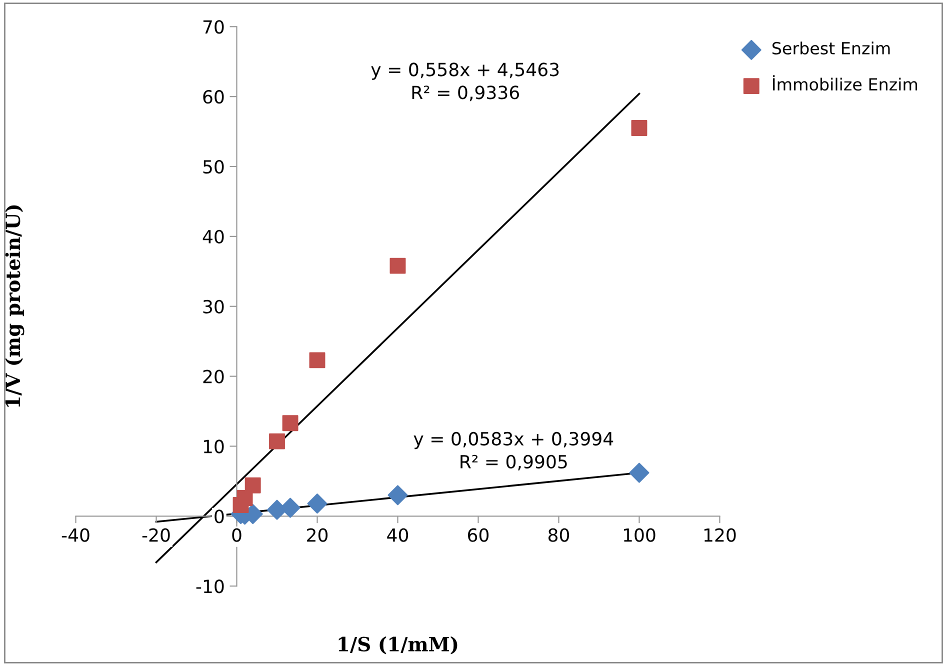 Image resolution: width=947 pixels, height=666 pixels. What do you see at coordinates (213, 97) in the screenshot?
I see `y-tick-label: 60` at bounding box center [213, 97].